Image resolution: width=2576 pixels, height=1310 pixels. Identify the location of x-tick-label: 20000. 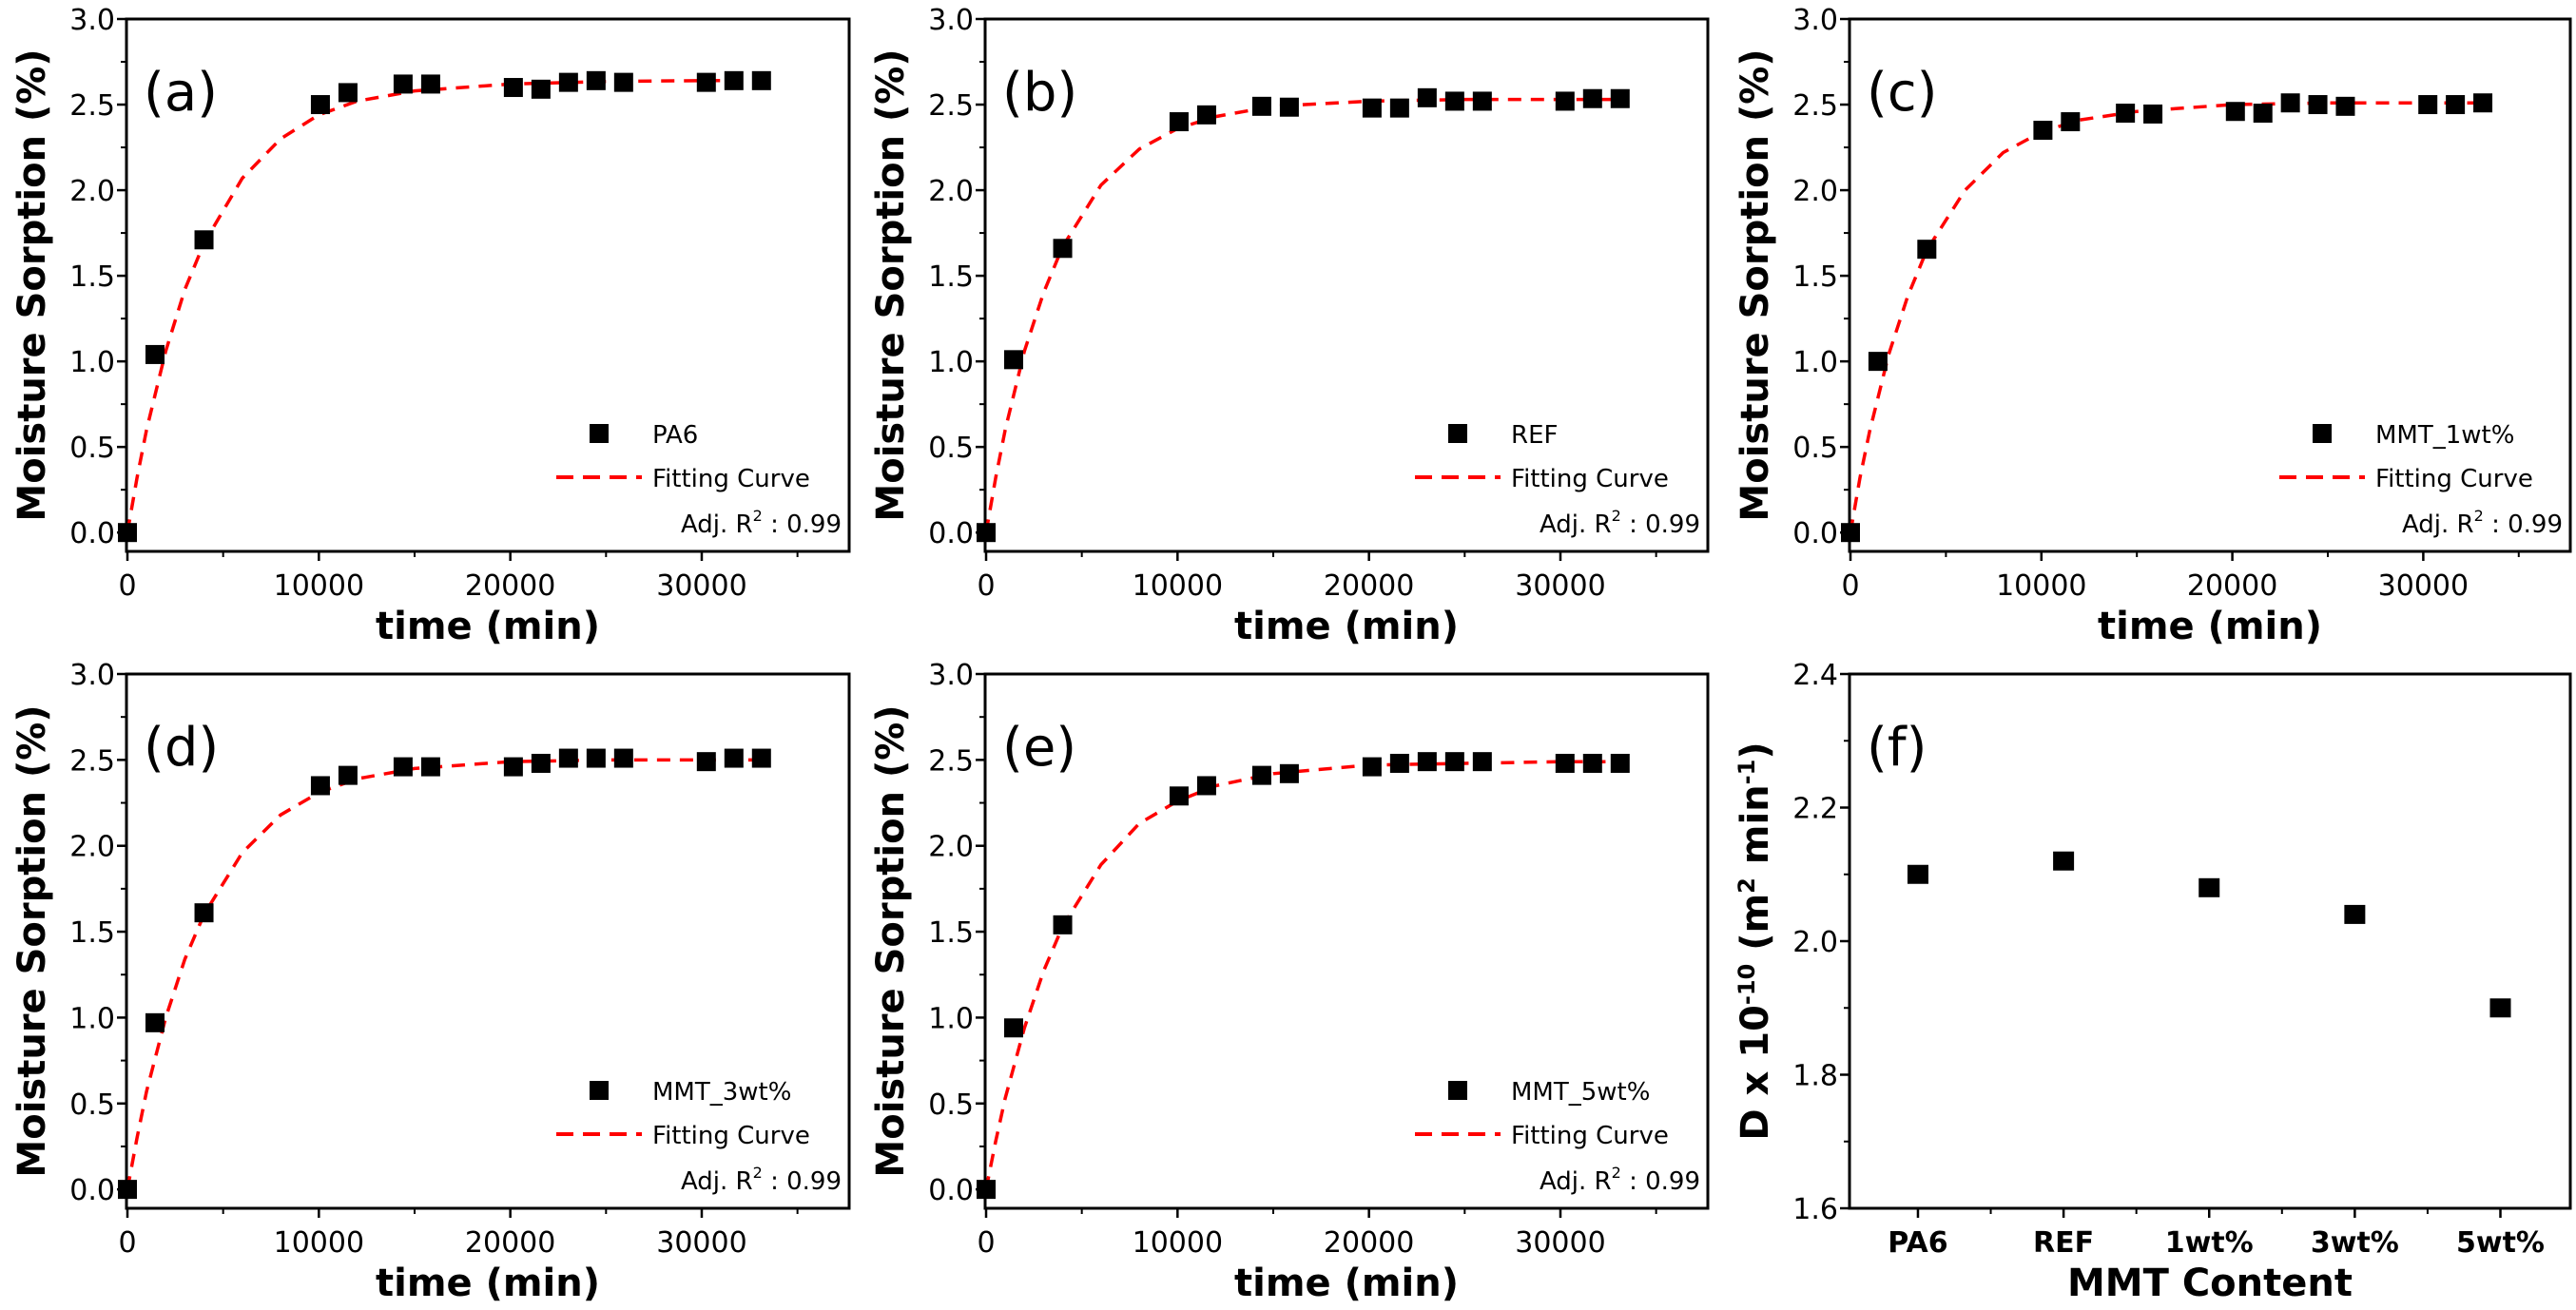
(2232, 586).